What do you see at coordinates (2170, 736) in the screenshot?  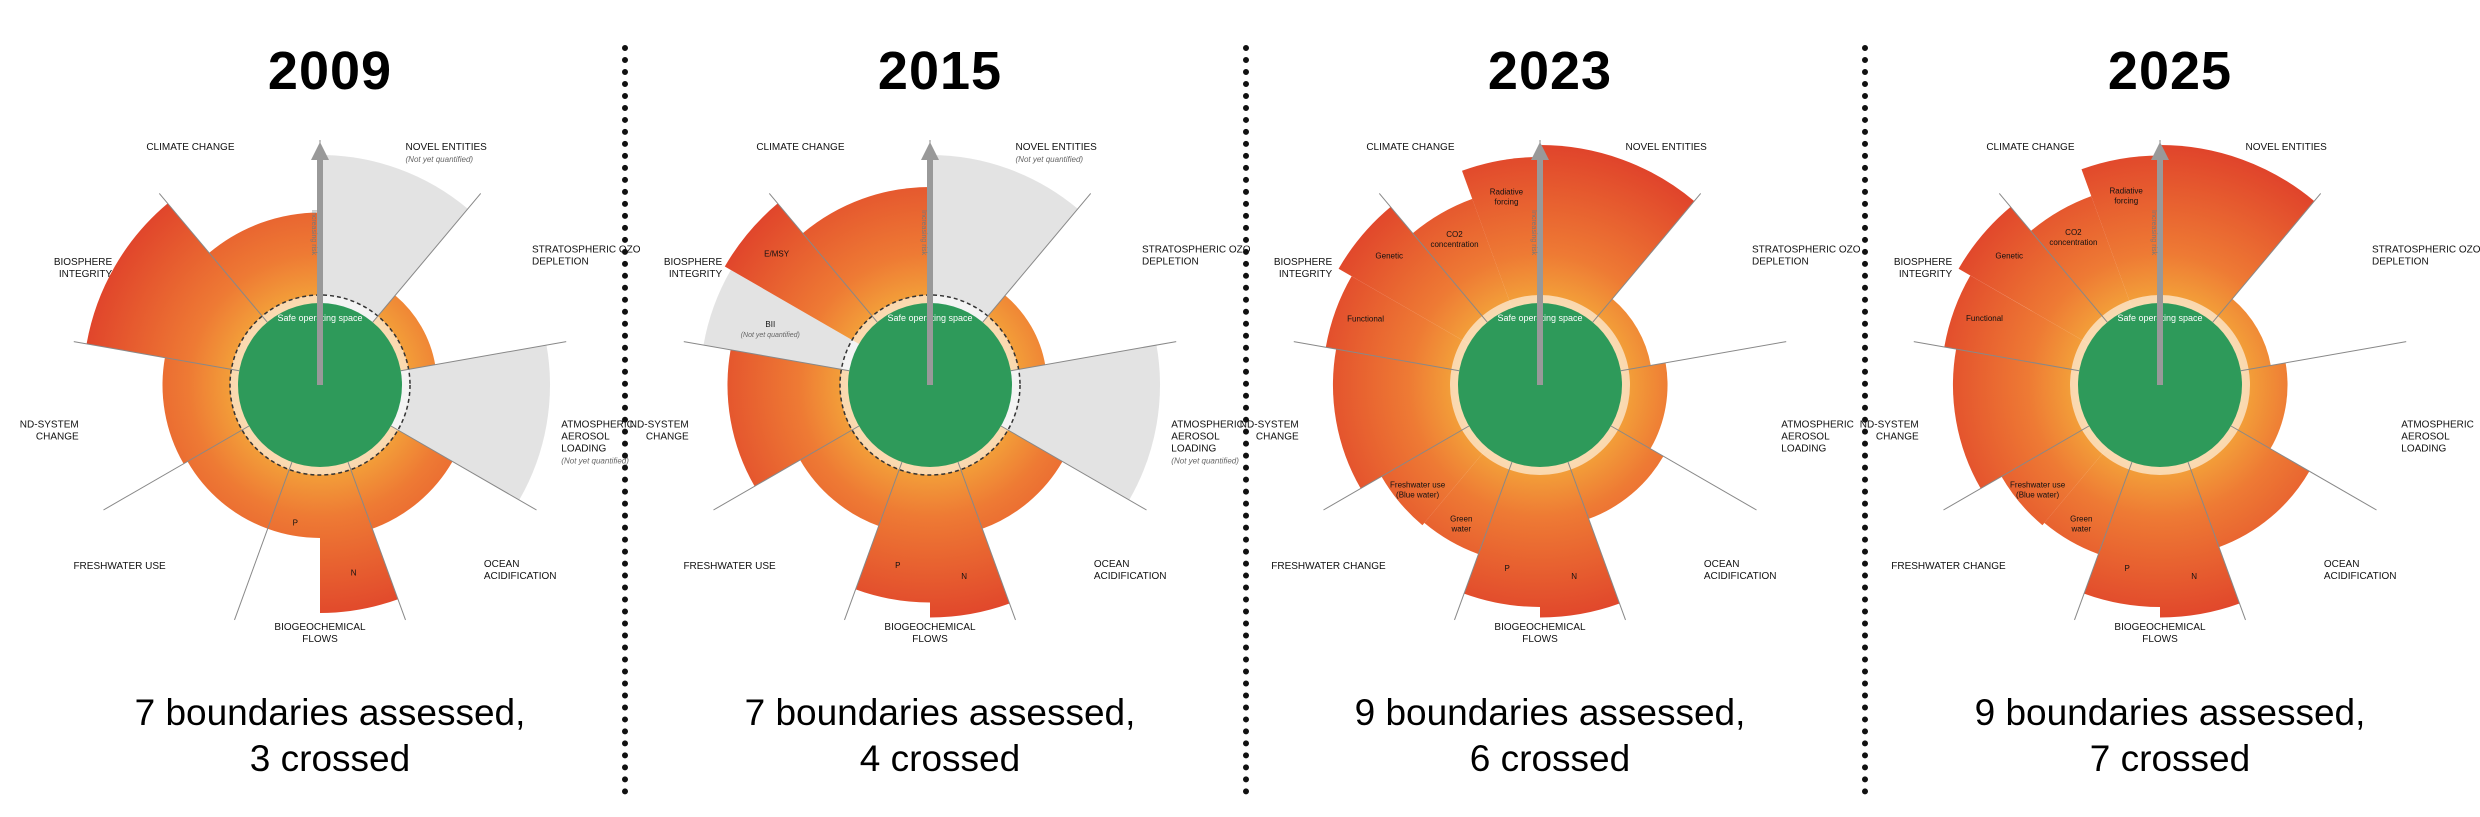 I see `panel-caption: 9 boundaries assessed, 7 crossed` at bounding box center [2170, 736].